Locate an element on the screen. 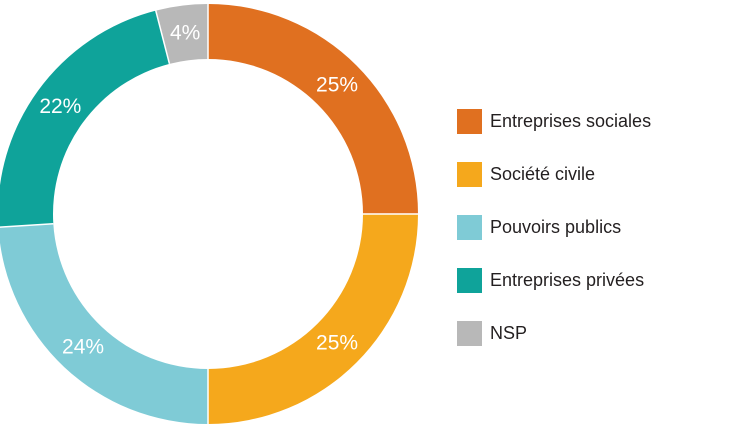 Image resolution: width=748 pixels, height=428 pixels. legend-item: Entreprises privées is located at coordinates (554, 280).